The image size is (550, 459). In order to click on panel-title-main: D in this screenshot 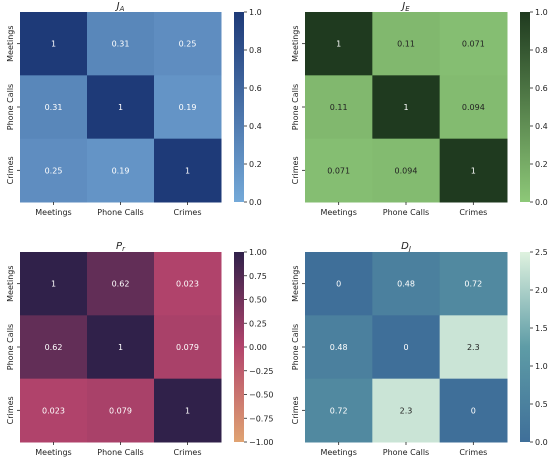, I will do `click(405, 246)`.